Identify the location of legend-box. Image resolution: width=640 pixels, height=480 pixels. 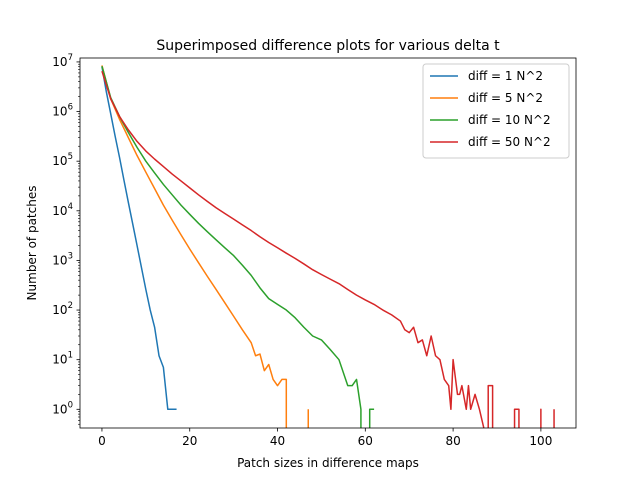
(496, 111).